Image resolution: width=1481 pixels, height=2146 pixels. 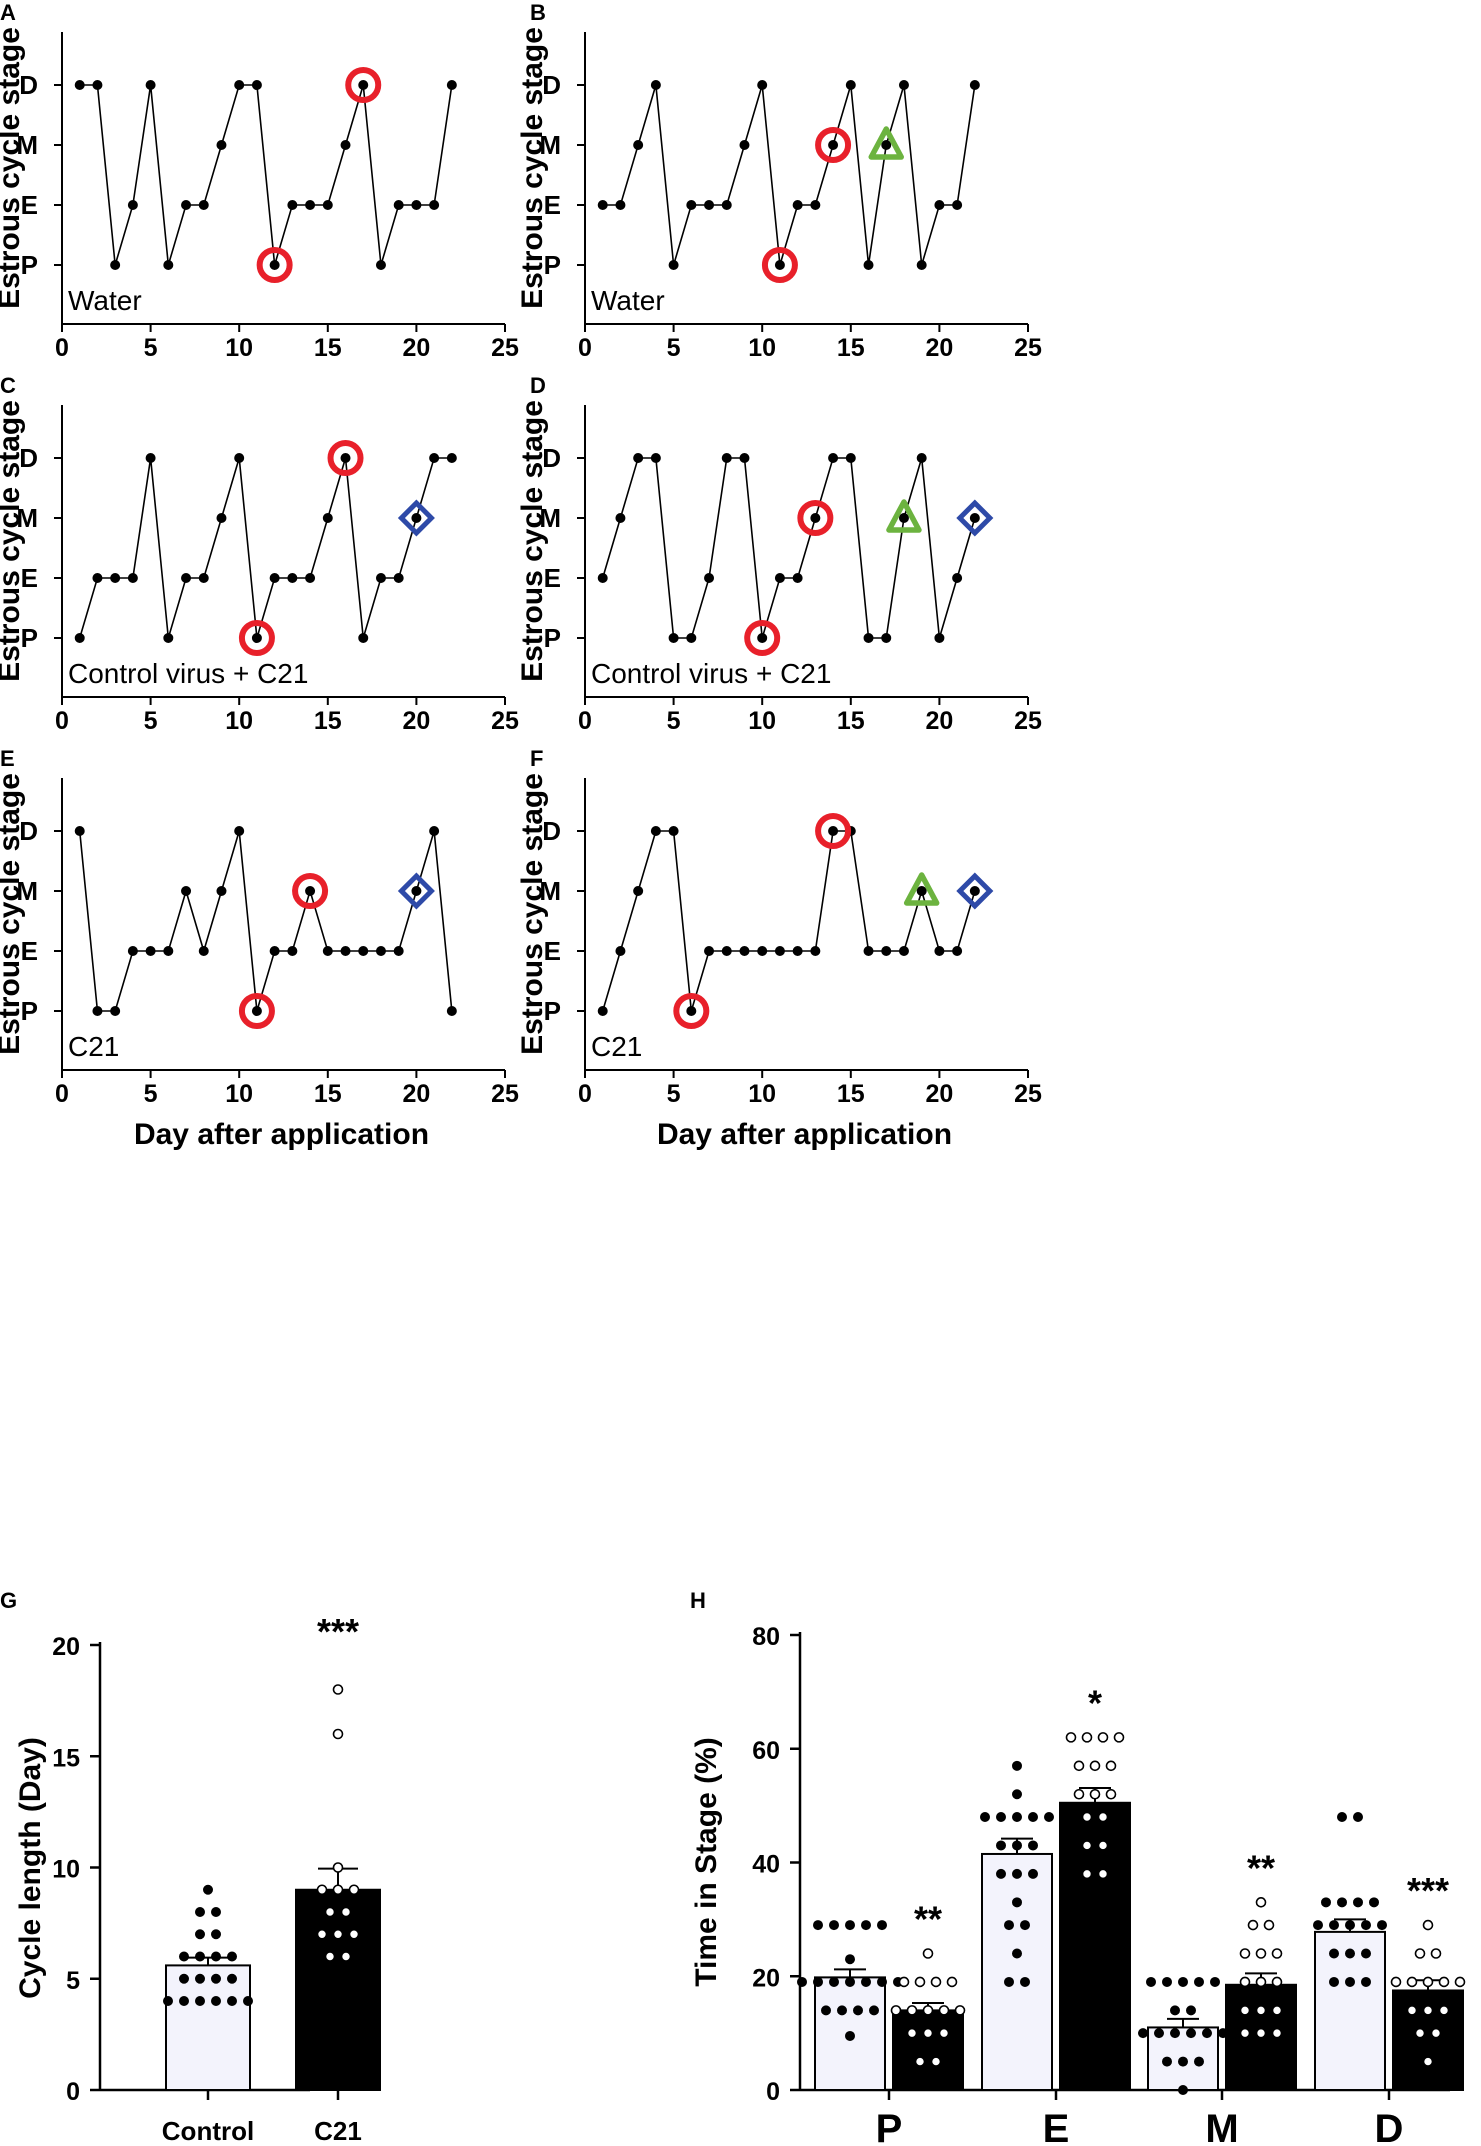 What do you see at coordinates (8, 1600) in the screenshot?
I see `panel-letter: G` at bounding box center [8, 1600].